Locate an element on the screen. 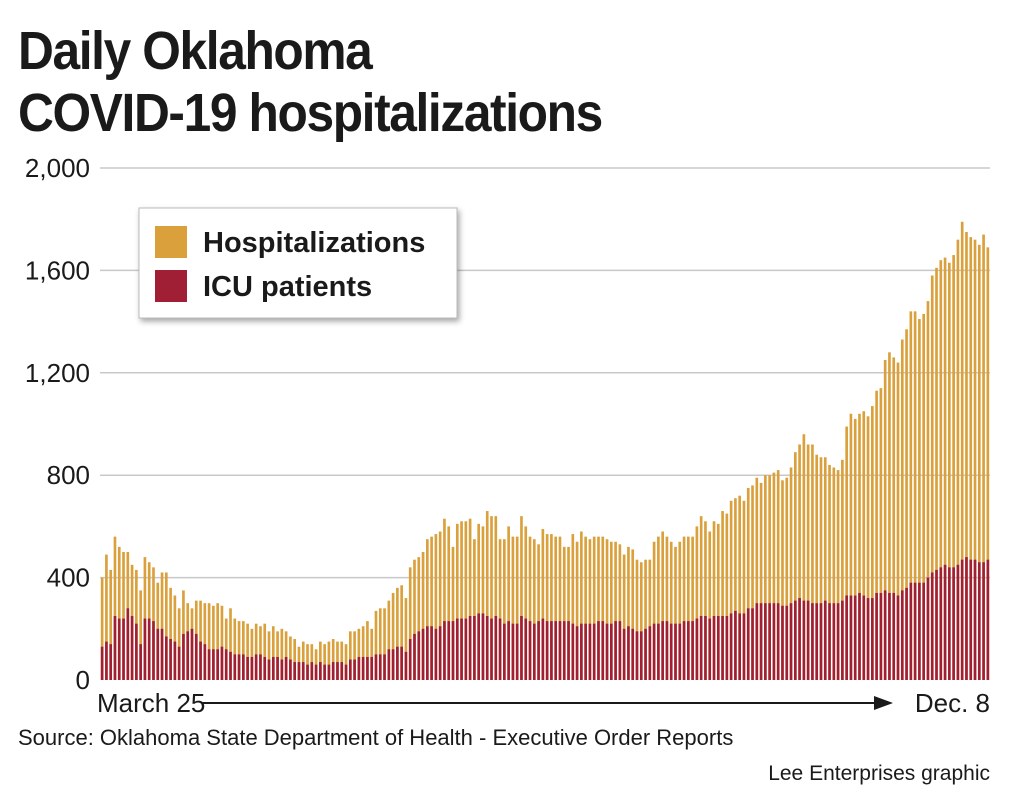 The image size is (1016, 795). y-tick-label: 0 is located at coordinates (83, 680).